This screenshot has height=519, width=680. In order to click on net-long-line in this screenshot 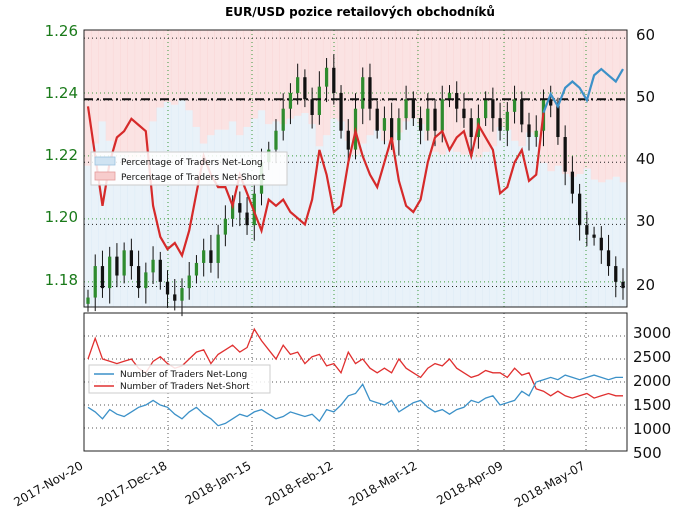, I will do `click(583, 90)`.